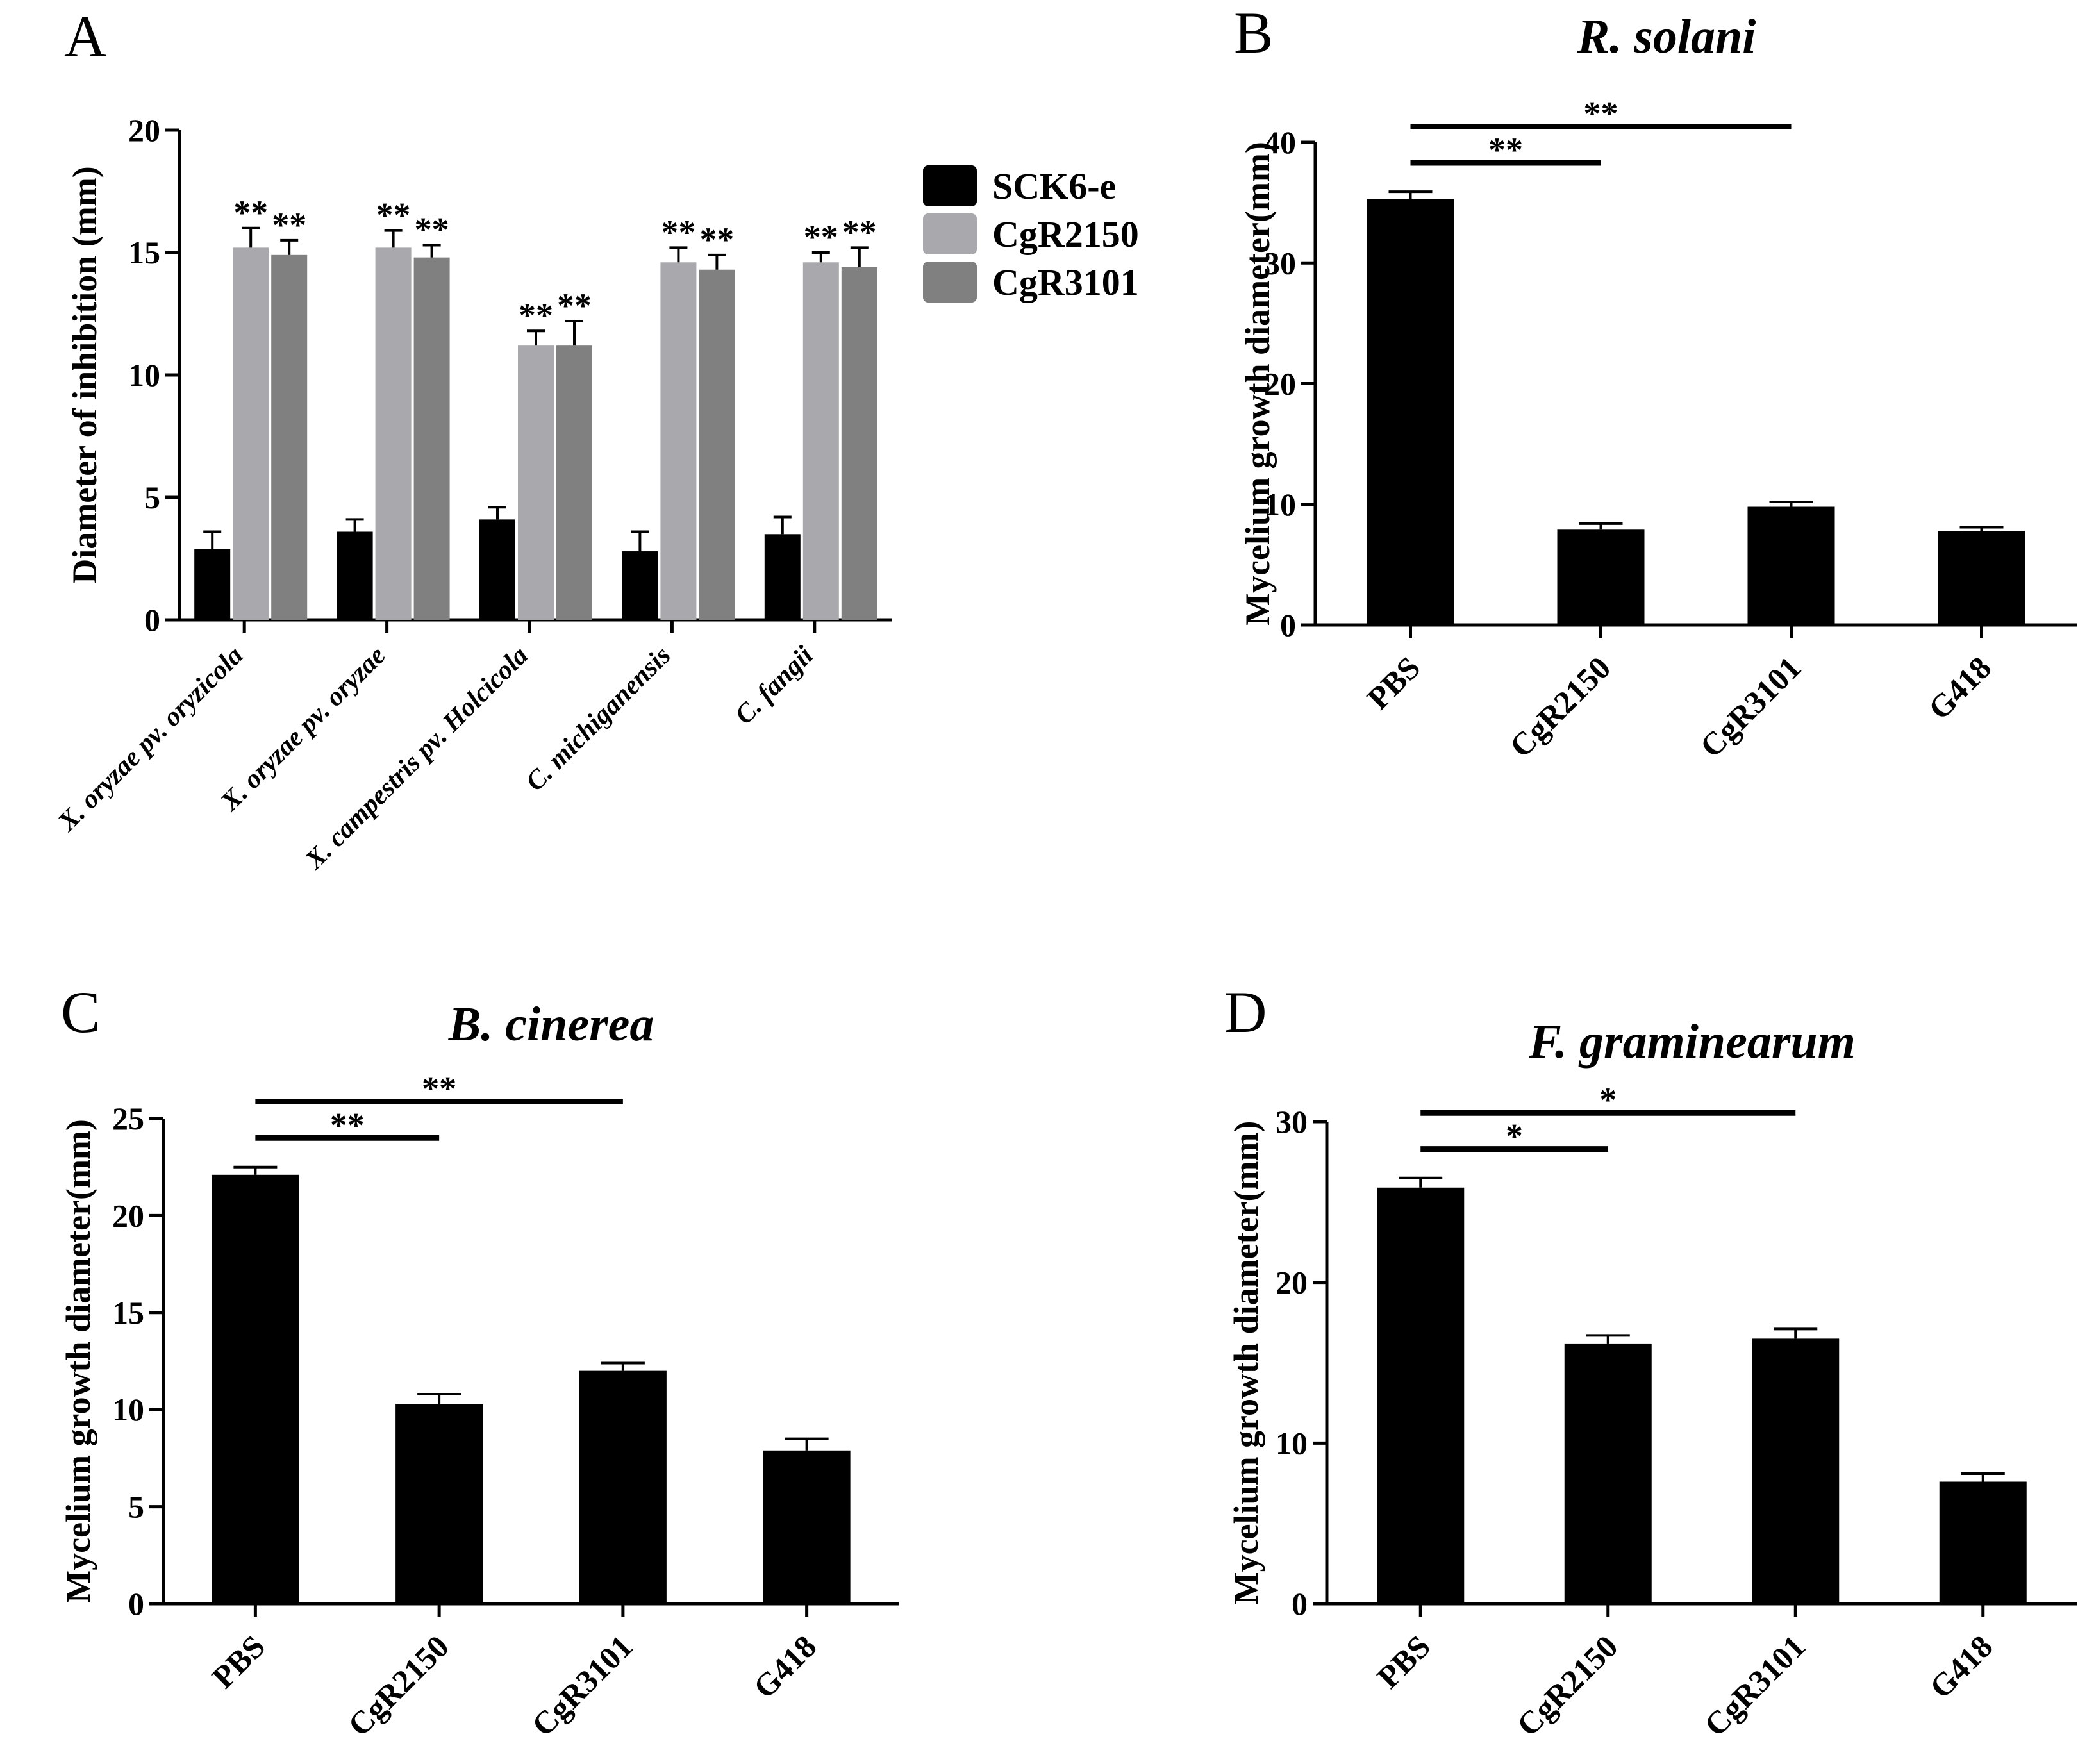 The width and height of the screenshot is (2087, 1764). Describe the element at coordinates (1254, 33) in the screenshot. I see `panel-label-b: B` at that location.